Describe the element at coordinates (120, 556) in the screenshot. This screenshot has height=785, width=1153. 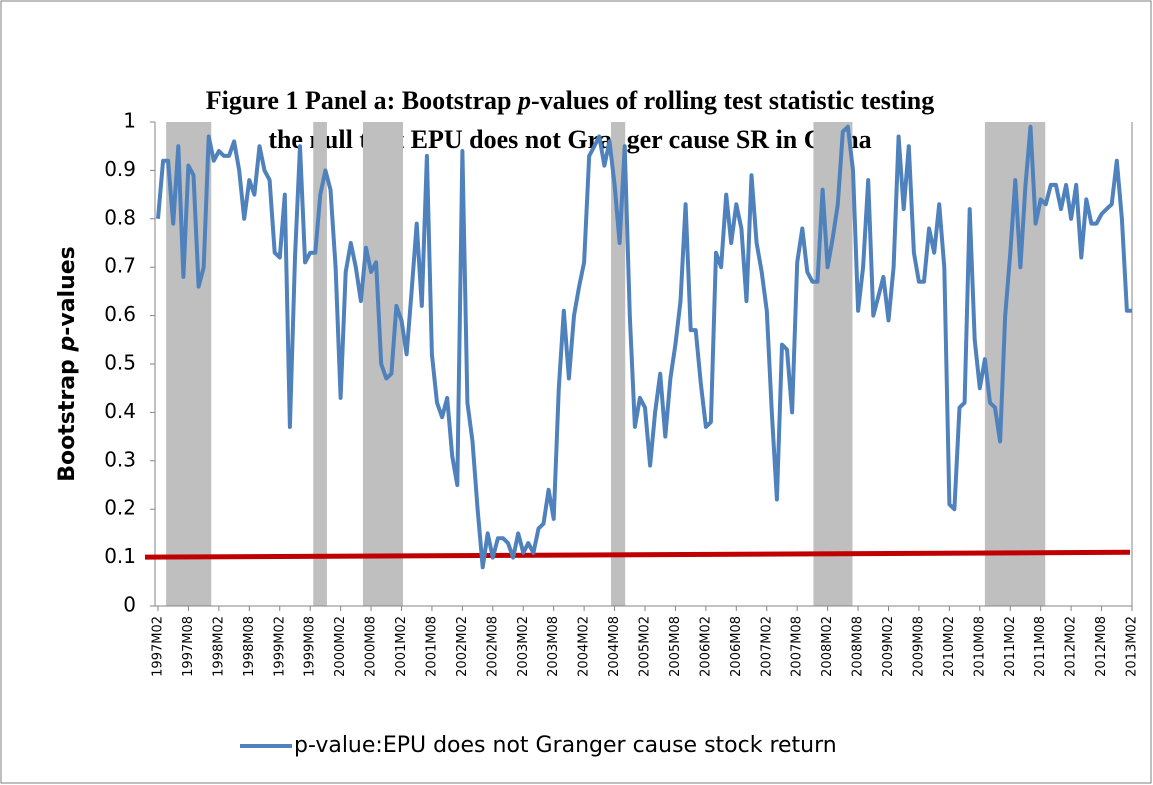
I see `y-tick-label: 0.1` at that location.